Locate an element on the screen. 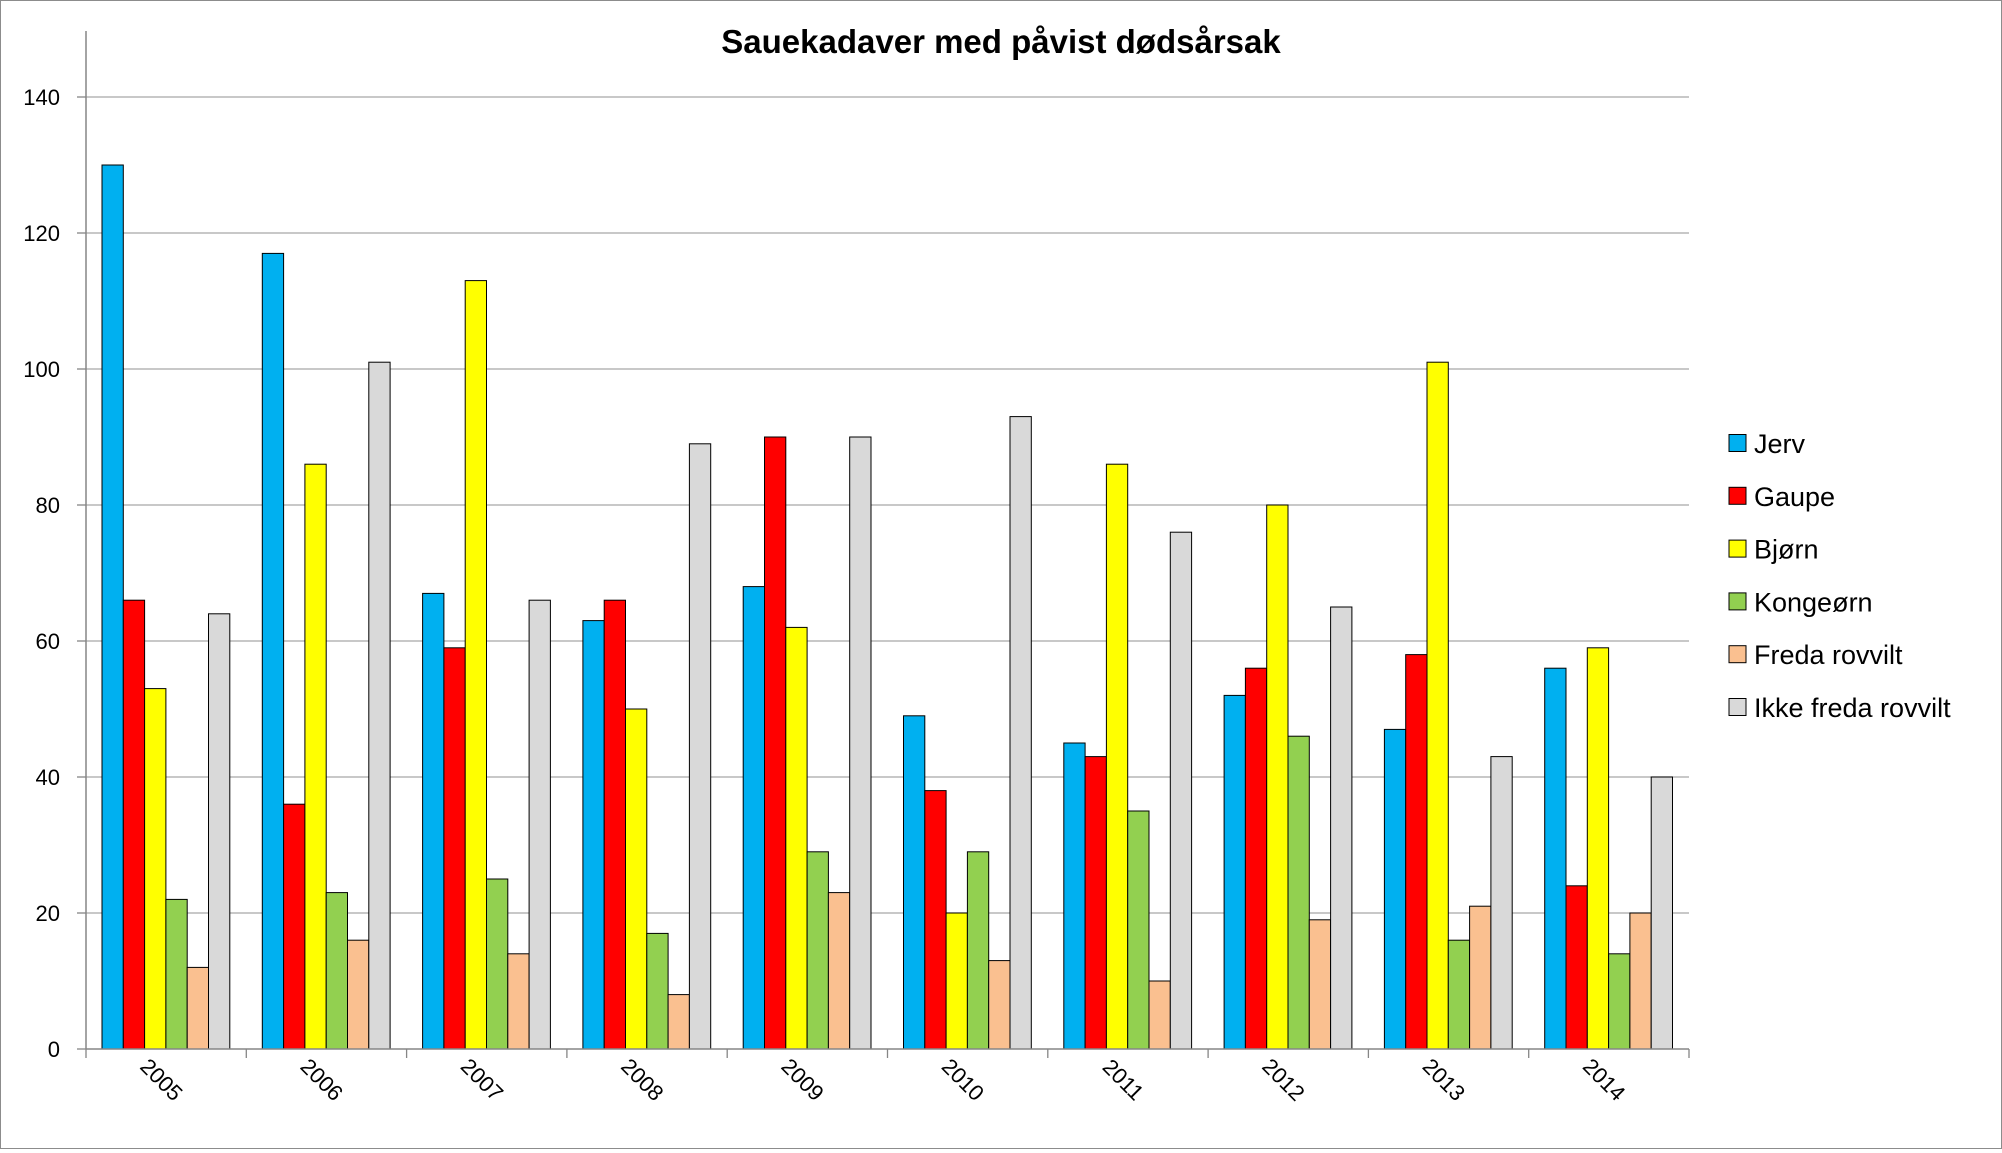 This screenshot has width=2002, height=1153. y-tick-label: 20 is located at coordinates (48, 913).